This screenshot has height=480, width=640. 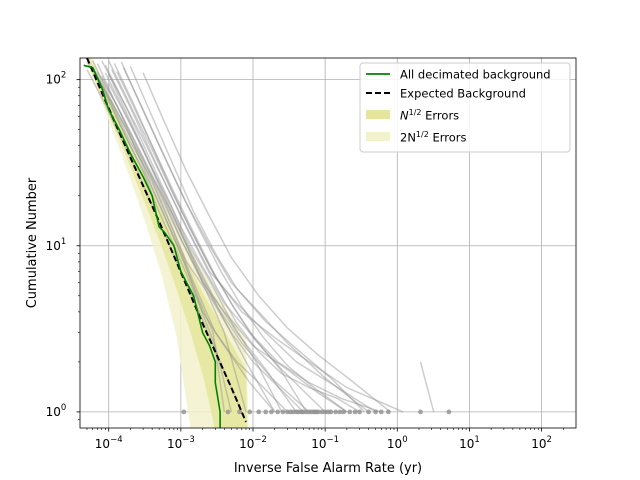 I want to click on x-tick-label-1: 10⁻³, so click(x=181, y=443).